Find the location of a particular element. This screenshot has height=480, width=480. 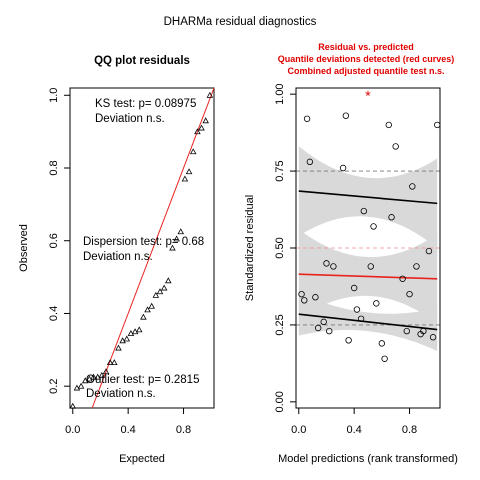

qq-x-tick-label: 0.8 is located at coordinates (183, 430).